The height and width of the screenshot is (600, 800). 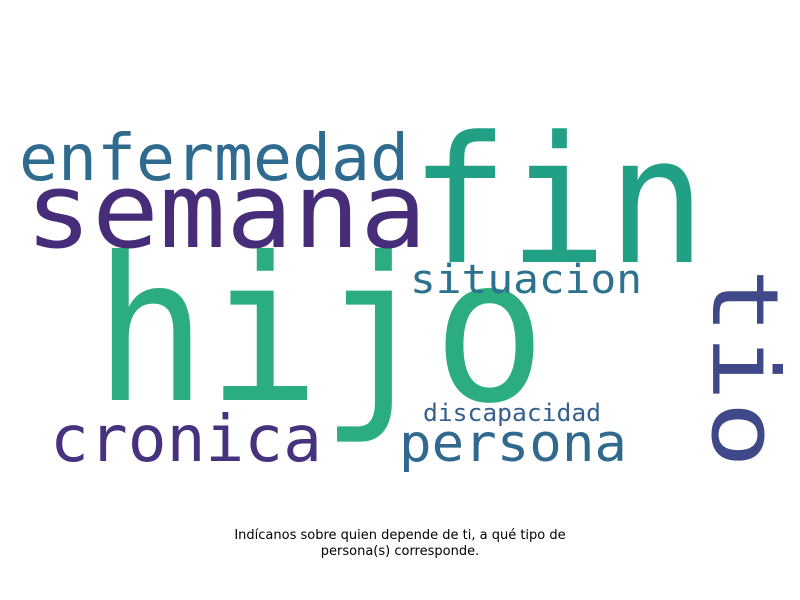 What do you see at coordinates (558, 201) in the screenshot?
I see `word-fin: fin` at bounding box center [558, 201].